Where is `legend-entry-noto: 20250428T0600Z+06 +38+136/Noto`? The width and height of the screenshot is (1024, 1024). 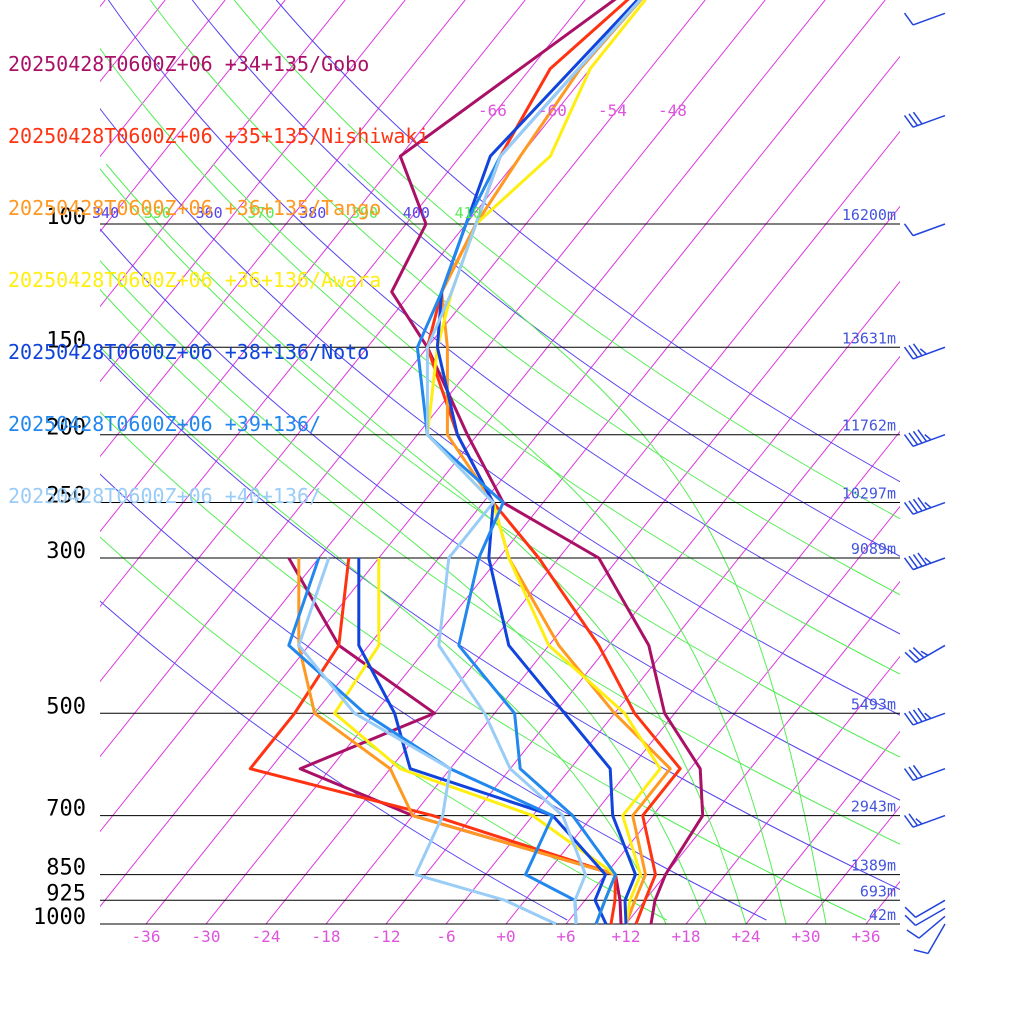
legend-entry-noto: 20250428T0600Z+06 +38+136/Noto is located at coordinates (189, 352).